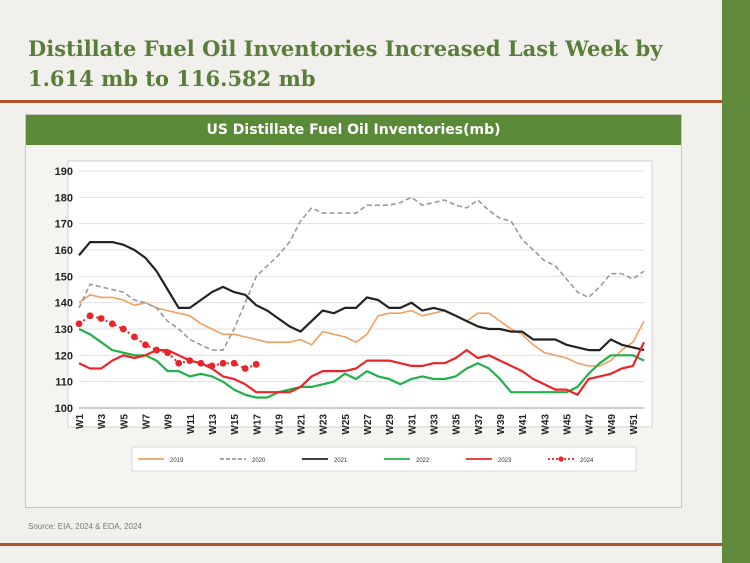 The image size is (750, 563). What do you see at coordinates (64, 251) in the screenshot?
I see `y-tick-label: 160` at bounding box center [64, 251].